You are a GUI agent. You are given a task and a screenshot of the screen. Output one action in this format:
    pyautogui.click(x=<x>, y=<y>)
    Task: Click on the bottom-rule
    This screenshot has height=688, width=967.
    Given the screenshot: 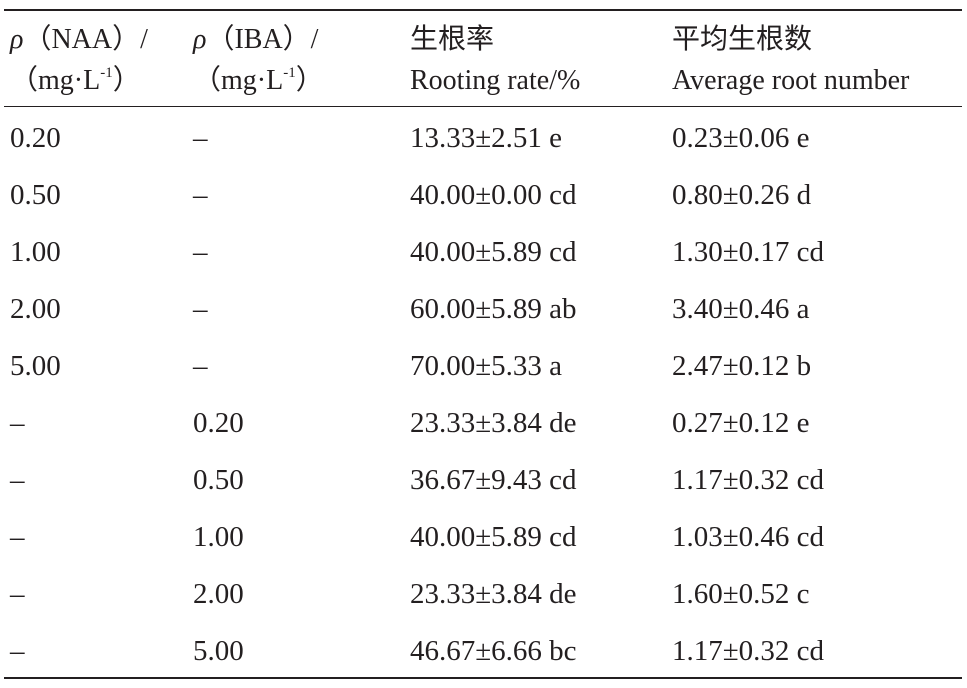 What is the action you would take?
    pyautogui.click(x=483, y=678)
    